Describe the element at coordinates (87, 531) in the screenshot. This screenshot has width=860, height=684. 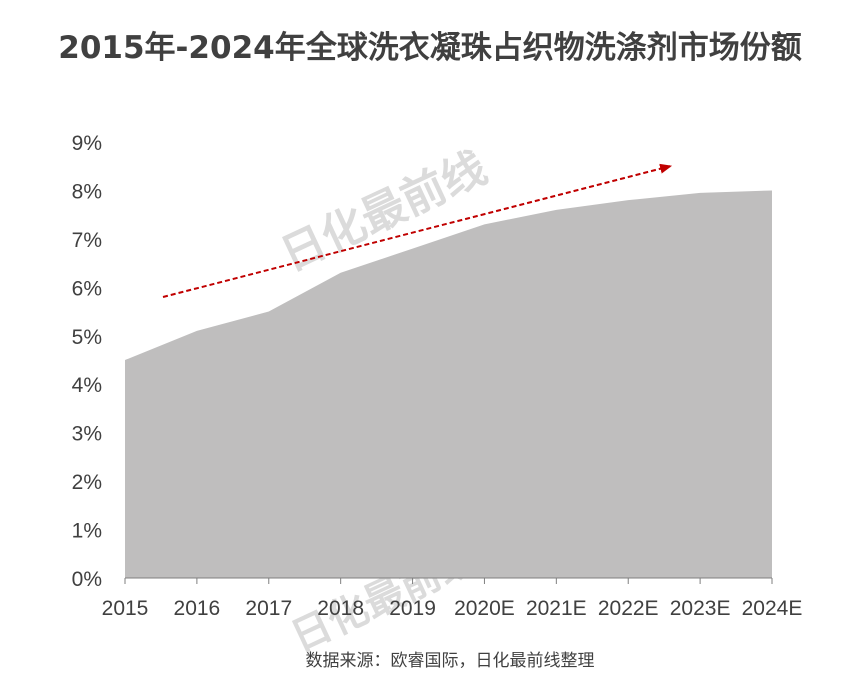
I see `y-tick-label: 1%` at that location.